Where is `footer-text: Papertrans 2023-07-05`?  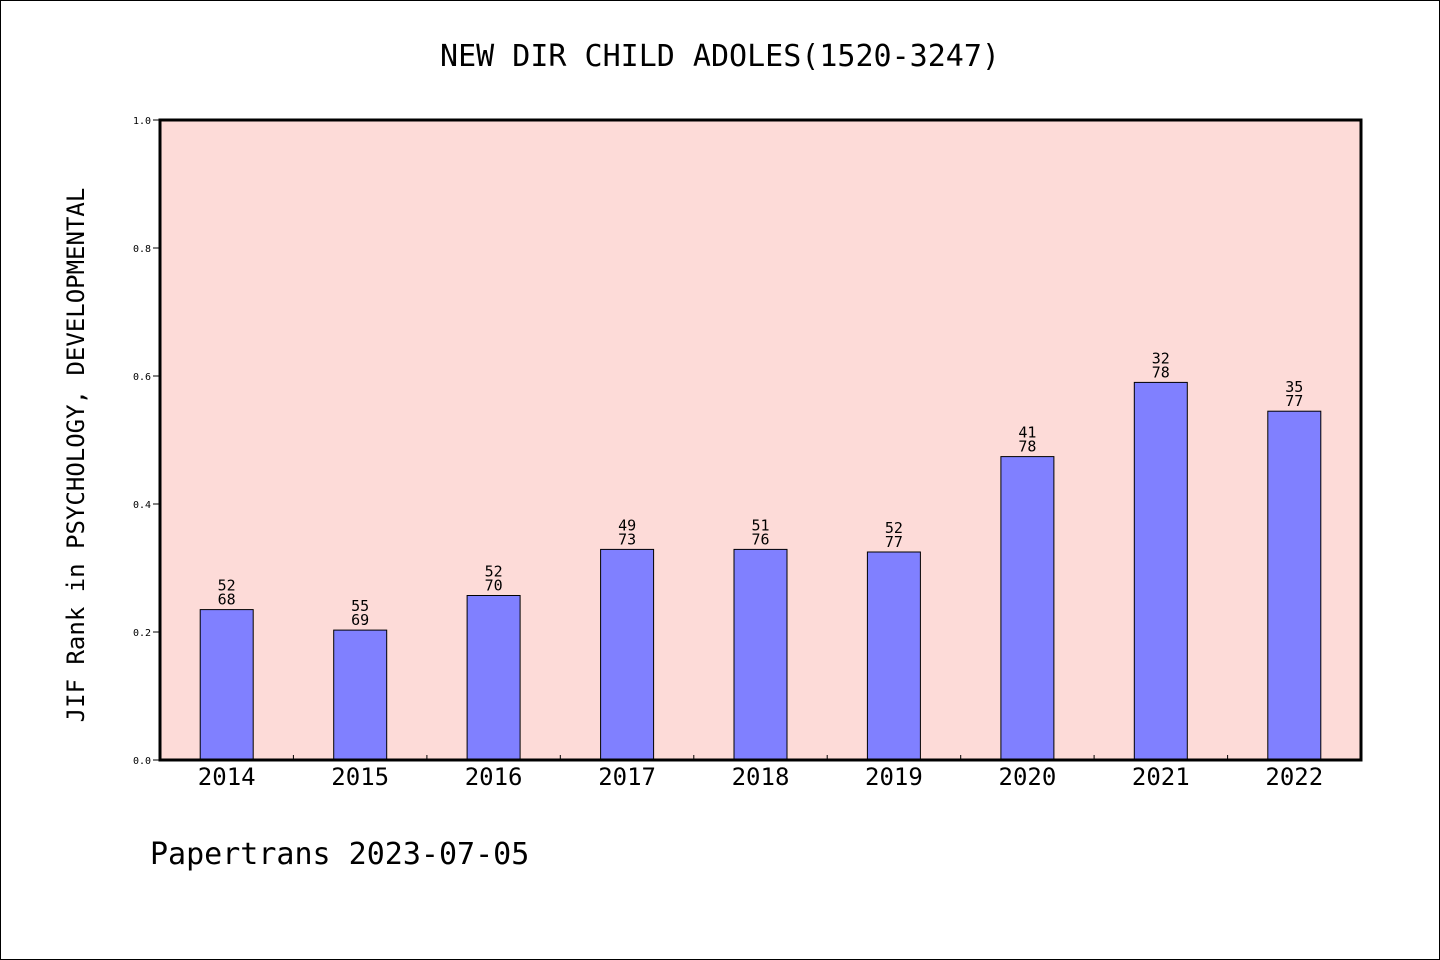 footer-text: Papertrans 2023-07-05 is located at coordinates (339, 854).